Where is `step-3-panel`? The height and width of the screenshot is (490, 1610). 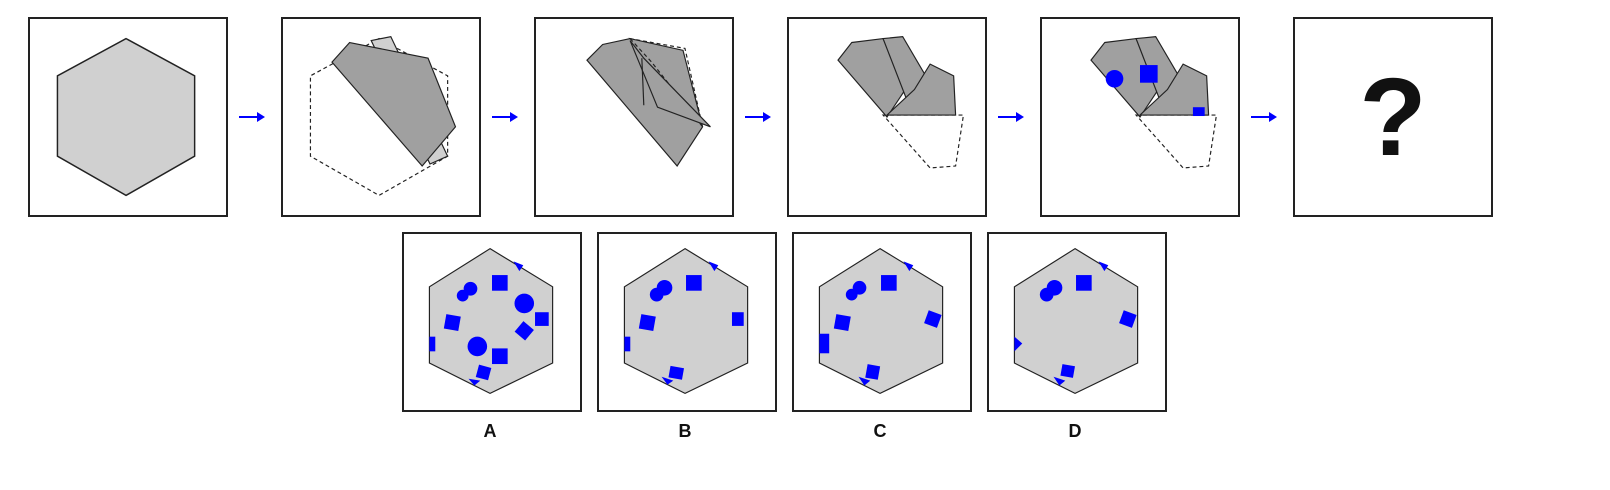 step-3-panel is located at coordinates (634, 117).